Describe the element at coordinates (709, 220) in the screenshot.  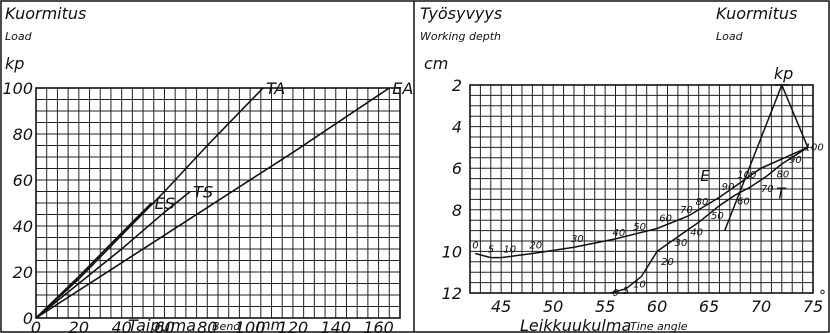
I see `right-series-t` at that location.